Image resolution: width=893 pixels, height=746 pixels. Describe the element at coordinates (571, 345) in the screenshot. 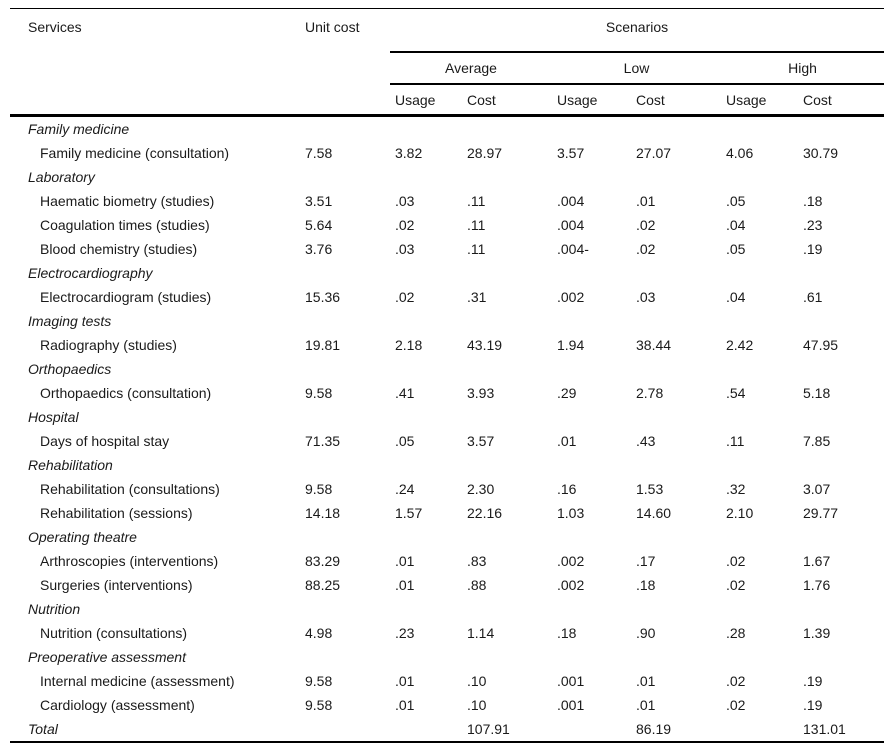

I see `low-usage-value: 1.94` at that location.